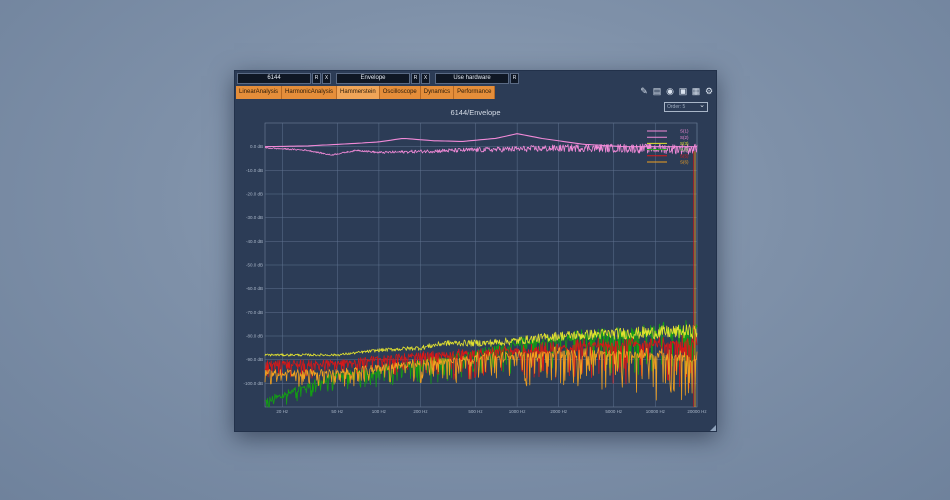 The image size is (950, 500). Describe the element at coordinates (425, 78) in the screenshot. I see `signal-x-button: X` at that location.